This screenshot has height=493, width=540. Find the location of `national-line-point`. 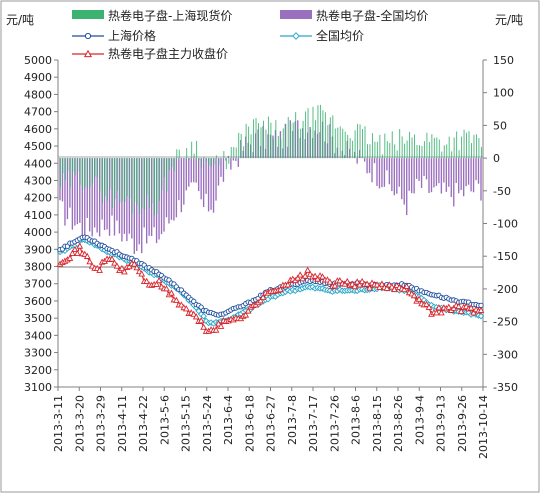

national-line-point is located at coordinates (481, 316).